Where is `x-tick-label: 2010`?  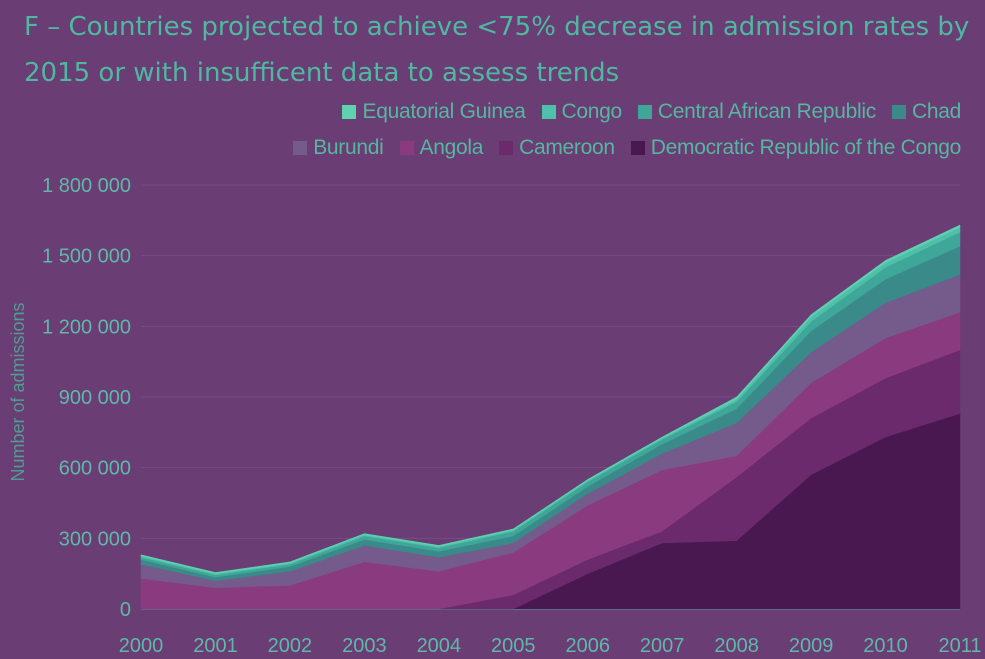 x-tick-label: 2010 is located at coordinates (885, 646).